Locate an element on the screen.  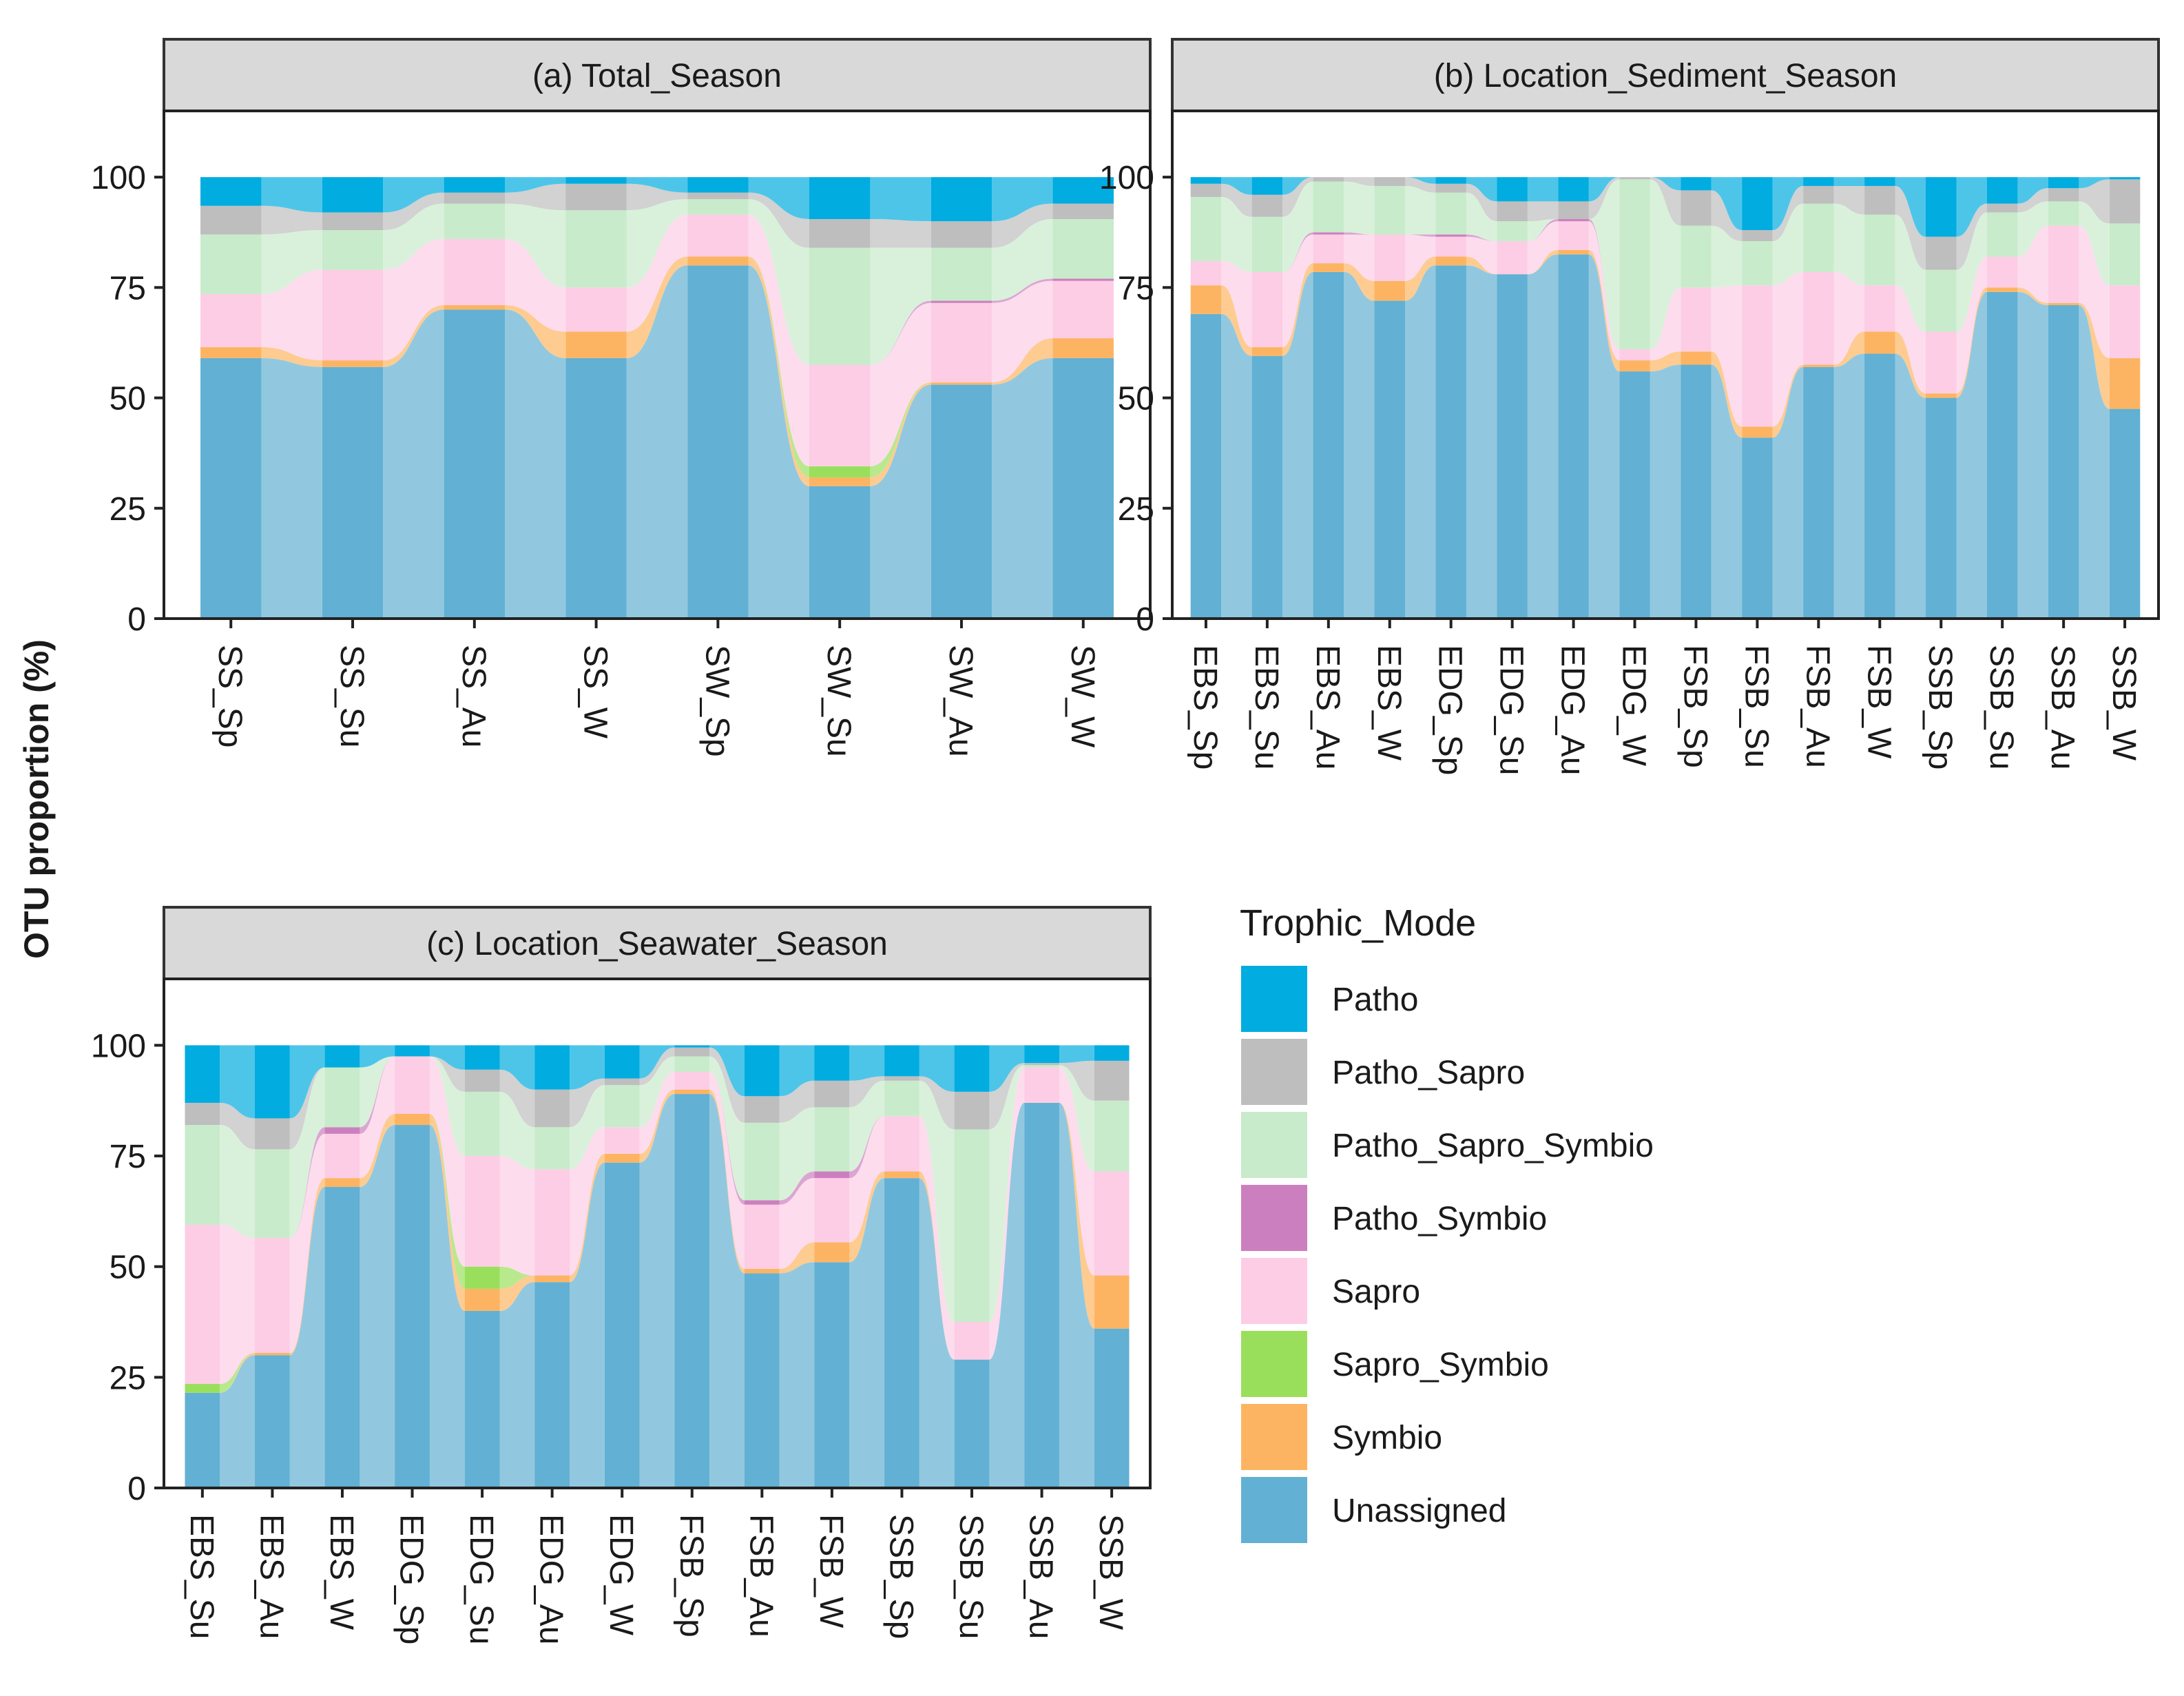
bar-segment-sapro-symbio is located at coordinates (202, 1388).